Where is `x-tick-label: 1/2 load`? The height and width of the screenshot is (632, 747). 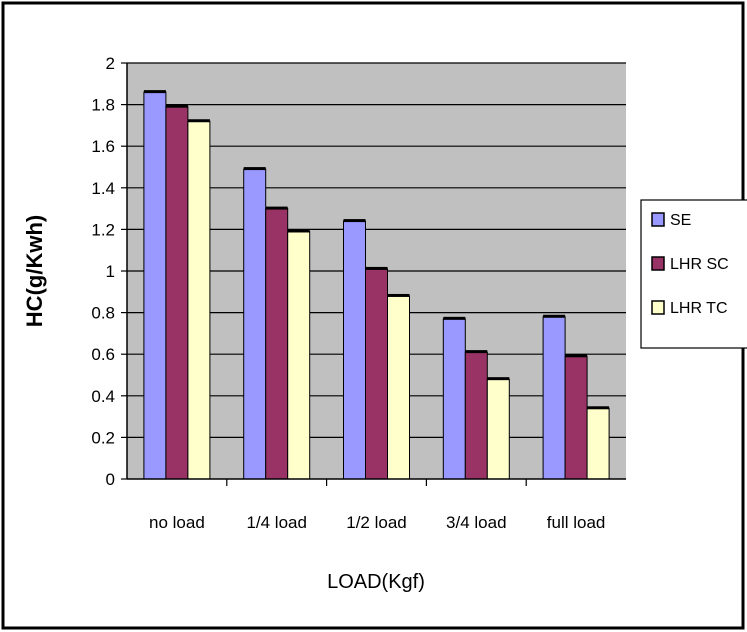
x-tick-label: 1/2 load is located at coordinates (376, 522).